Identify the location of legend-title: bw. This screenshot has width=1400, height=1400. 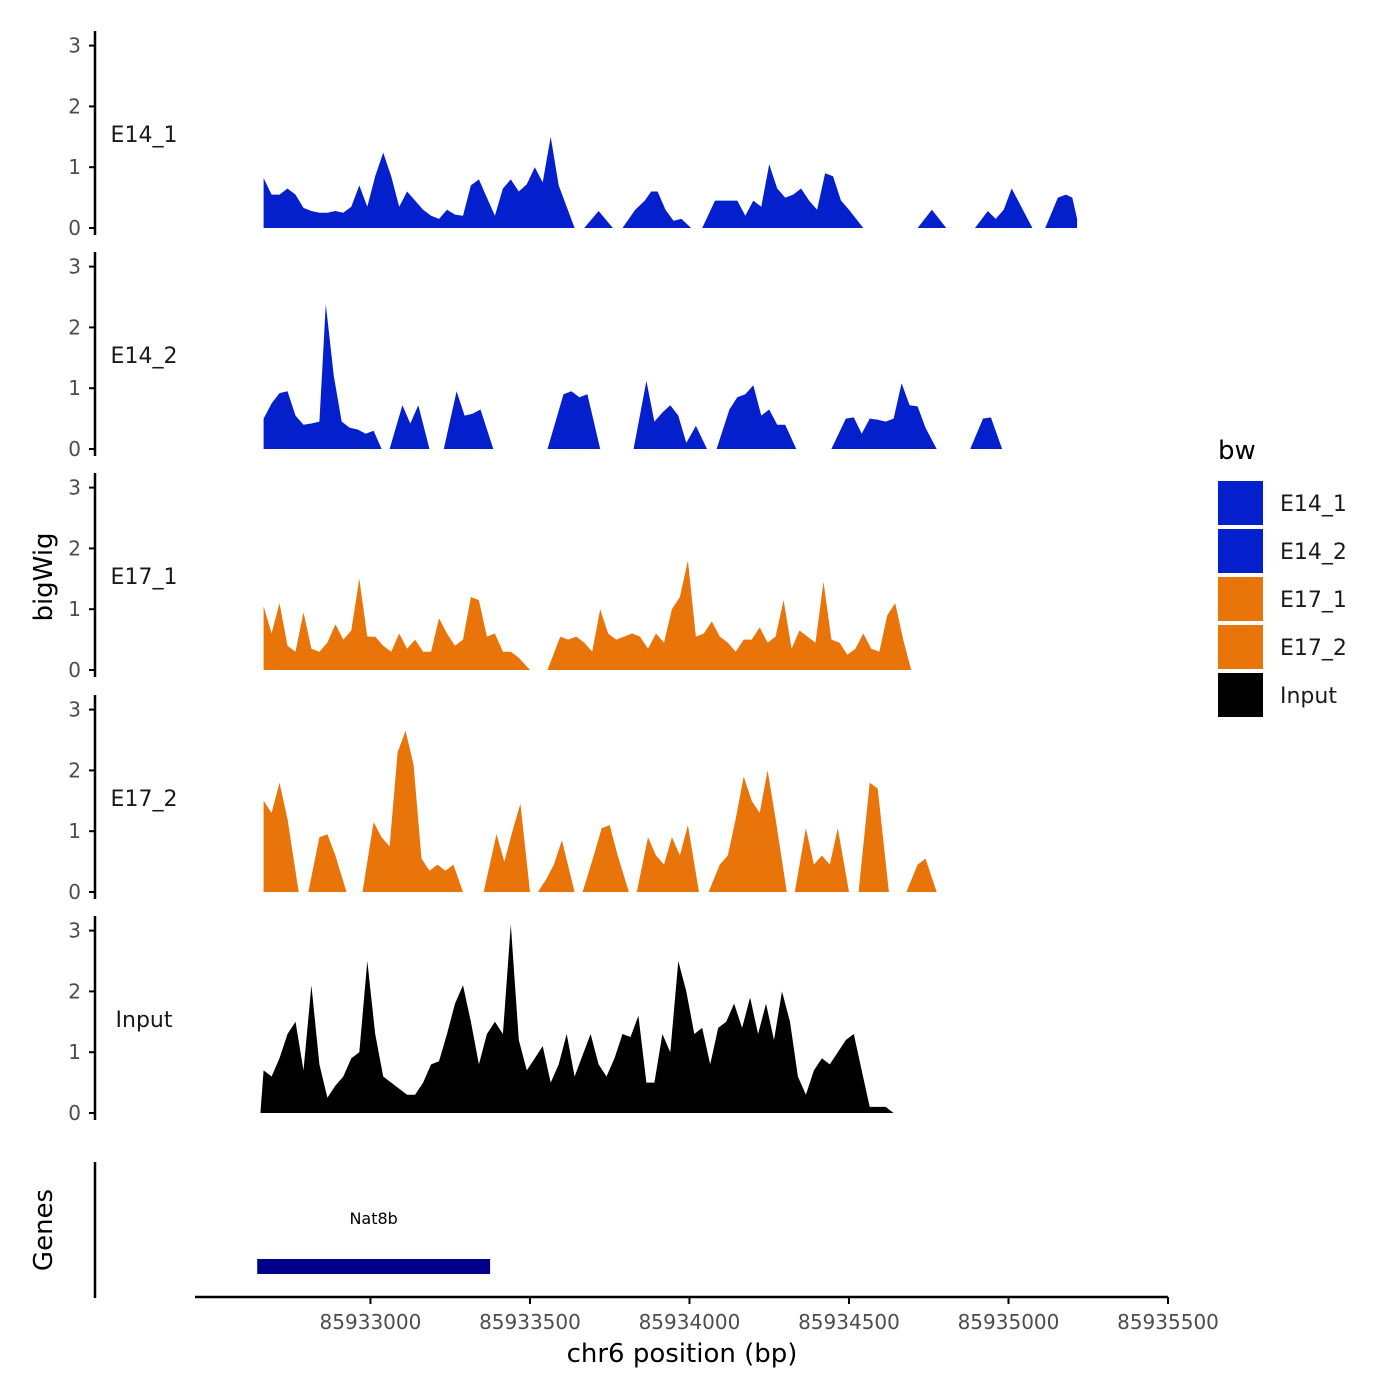
(1237, 451).